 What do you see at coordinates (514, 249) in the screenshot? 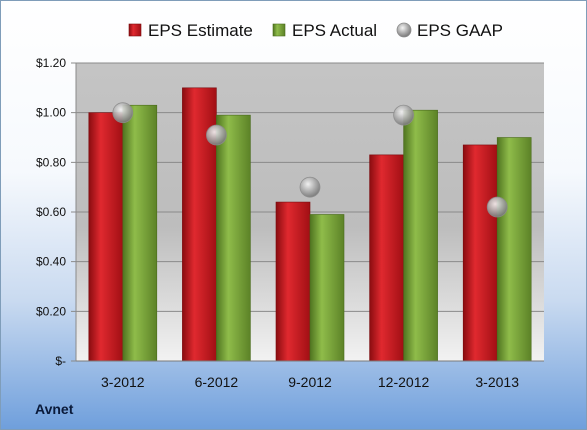
I see `bar-eps-actual-3-2013` at bounding box center [514, 249].